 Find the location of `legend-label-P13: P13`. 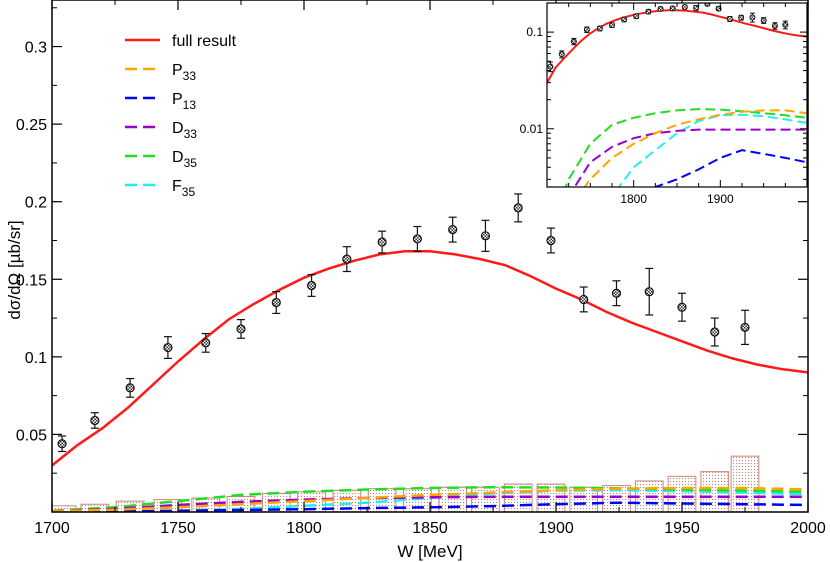

legend-label-P13: P13 is located at coordinates (184, 101).